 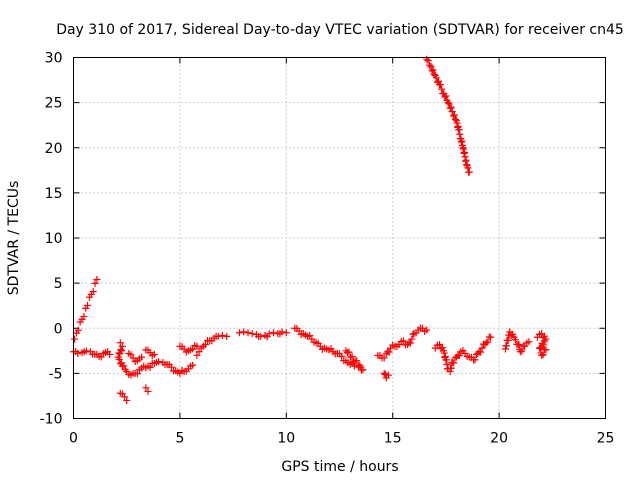 What do you see at coordinates (499, 439) in the screenshot?
I see `x-tick-label: 20` at bounding box center [499, 439].